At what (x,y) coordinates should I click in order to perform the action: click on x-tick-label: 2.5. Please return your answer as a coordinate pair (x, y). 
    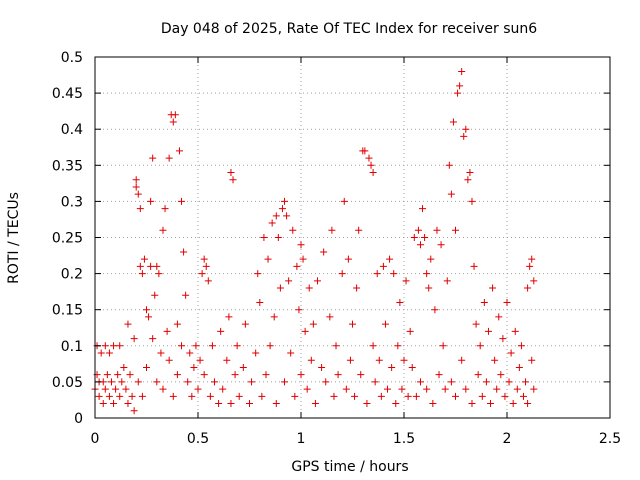
    Looking at the image, I should click on (610, 439).